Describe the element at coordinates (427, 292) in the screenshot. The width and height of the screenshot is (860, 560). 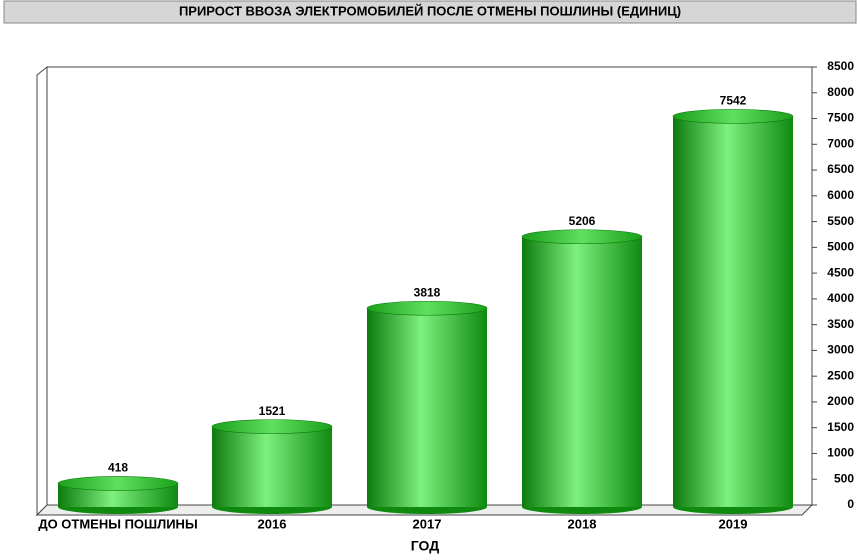
I see `data-label: 3818` at that location.